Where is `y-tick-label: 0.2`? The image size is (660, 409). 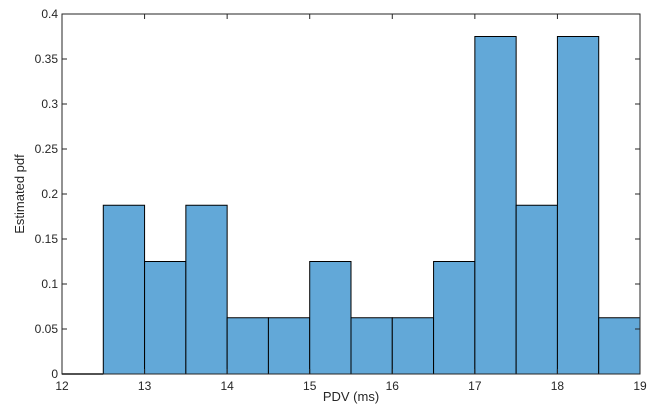 y-tick-label: 0.2 is located at coordinates (49, 194).